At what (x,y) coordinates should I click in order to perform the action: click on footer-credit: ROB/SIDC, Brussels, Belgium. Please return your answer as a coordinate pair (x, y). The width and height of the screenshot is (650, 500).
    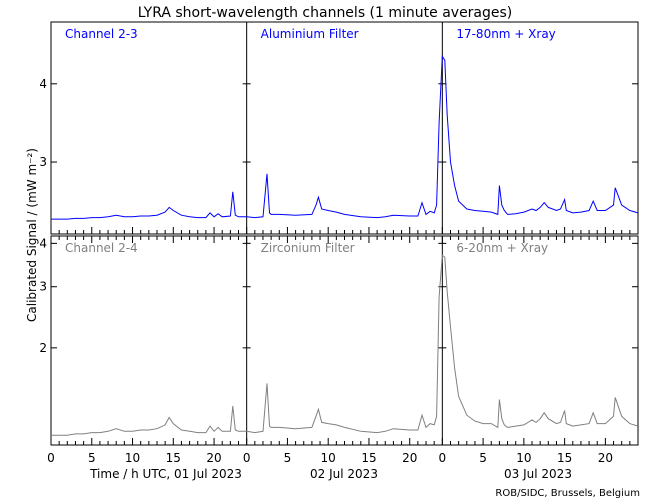
    Looking at the image, I should click on (567, 493).